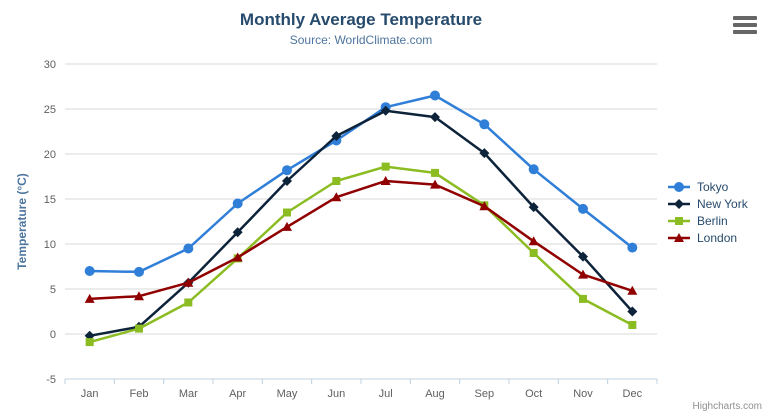 The height and width of the screenshot is (416, 769). Describe the element at coordinates (708, 212) in the screenshot. I see `legend: Tokyo New York Berlin London` at that location.